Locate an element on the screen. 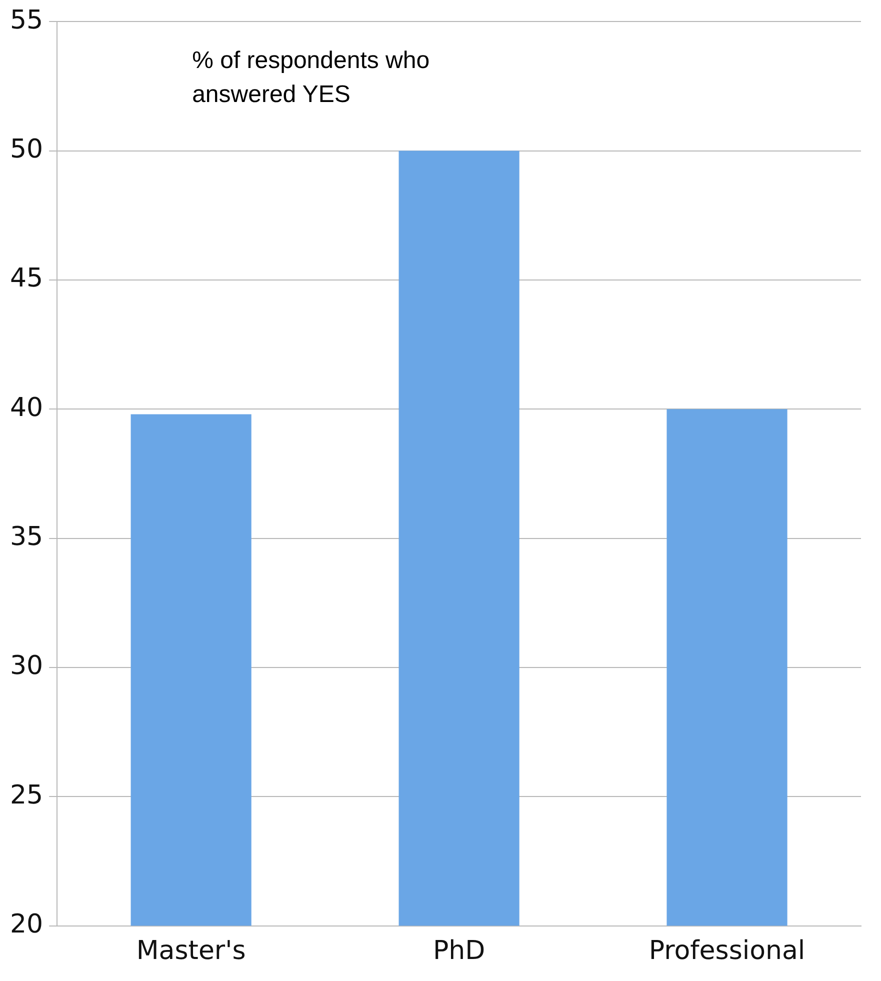 The width and height of the screenshot is (881, 981). x-tick-label: PhD is located at coordinates (459, 951).